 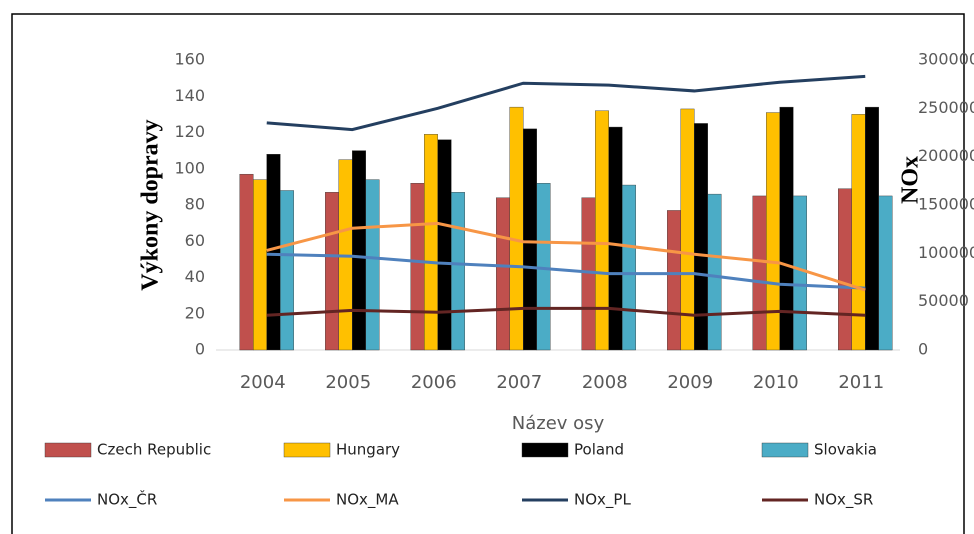 I want to click on legend-label: NOx_ČR, so click(x=127, y=500).